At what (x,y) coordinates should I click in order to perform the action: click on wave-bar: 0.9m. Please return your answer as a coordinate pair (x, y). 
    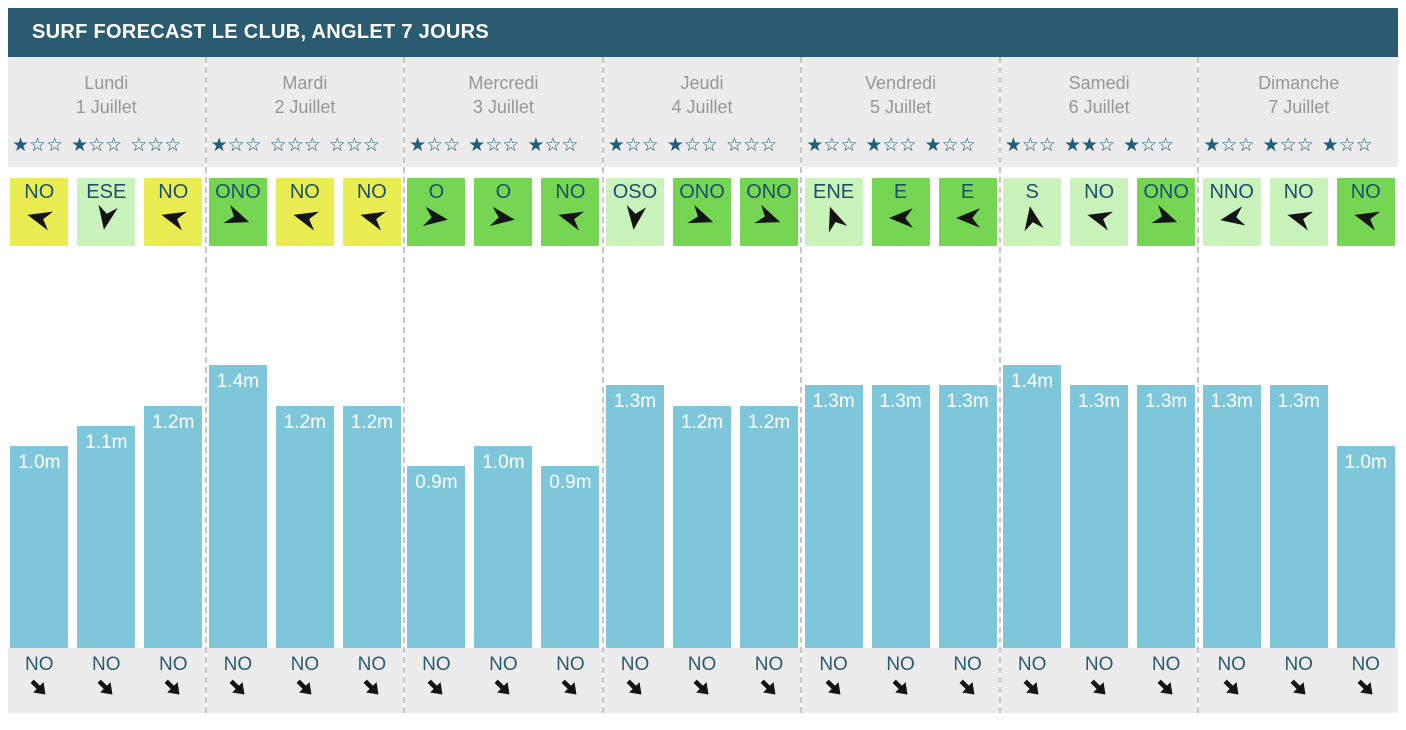
    Looking at the image, I should click on (570, 557).